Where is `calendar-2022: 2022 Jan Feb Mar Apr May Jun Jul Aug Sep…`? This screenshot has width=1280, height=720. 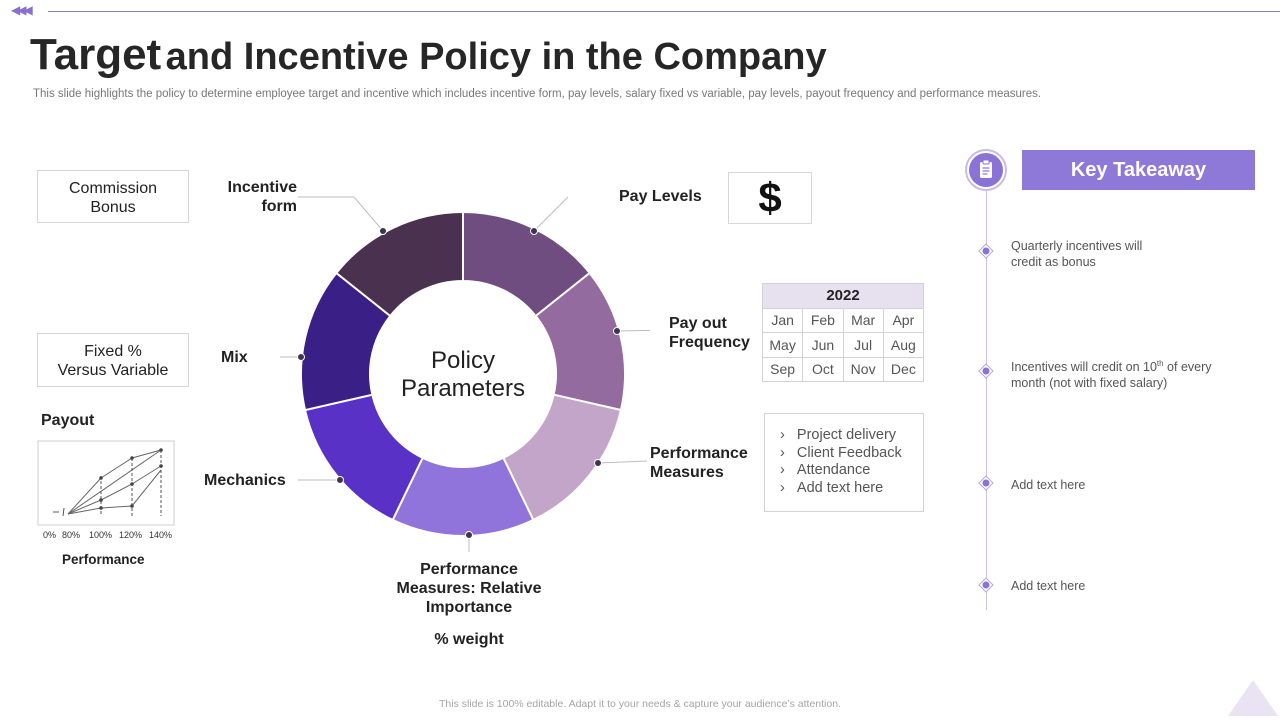 calendar-2022: 2022 Jan Feb Mar Apr May Jun Jul Aug Sep… is located at coordinates (843, 332).